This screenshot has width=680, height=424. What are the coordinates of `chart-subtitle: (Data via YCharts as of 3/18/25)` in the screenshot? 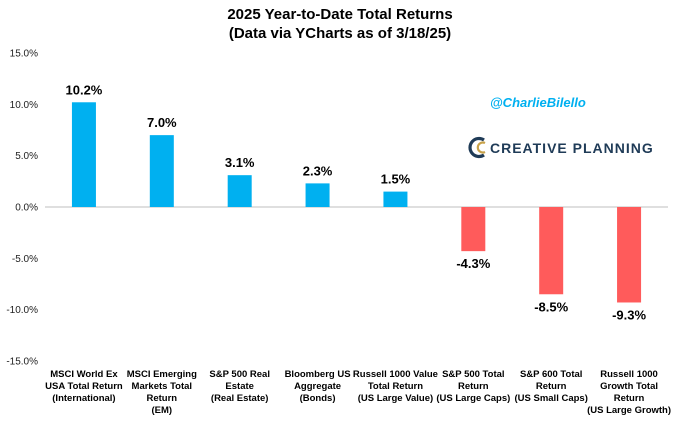 It's located at (340, 33).